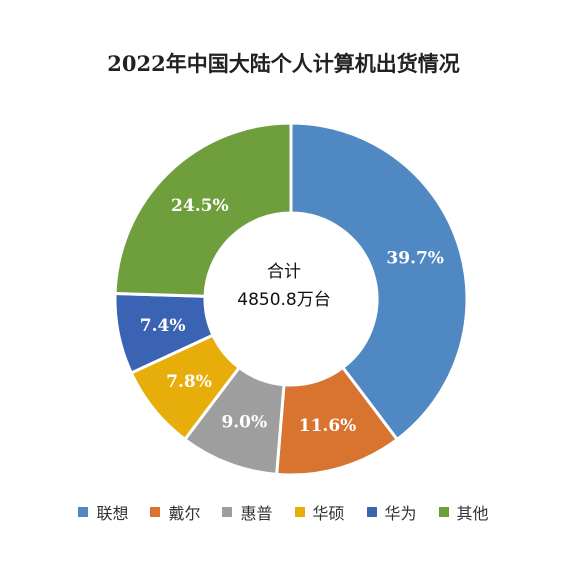 The image size is (567, 567). Describe the element at coordinates (184, 513) in the screenshot. I see `legend-label: 戴尔` at that location.